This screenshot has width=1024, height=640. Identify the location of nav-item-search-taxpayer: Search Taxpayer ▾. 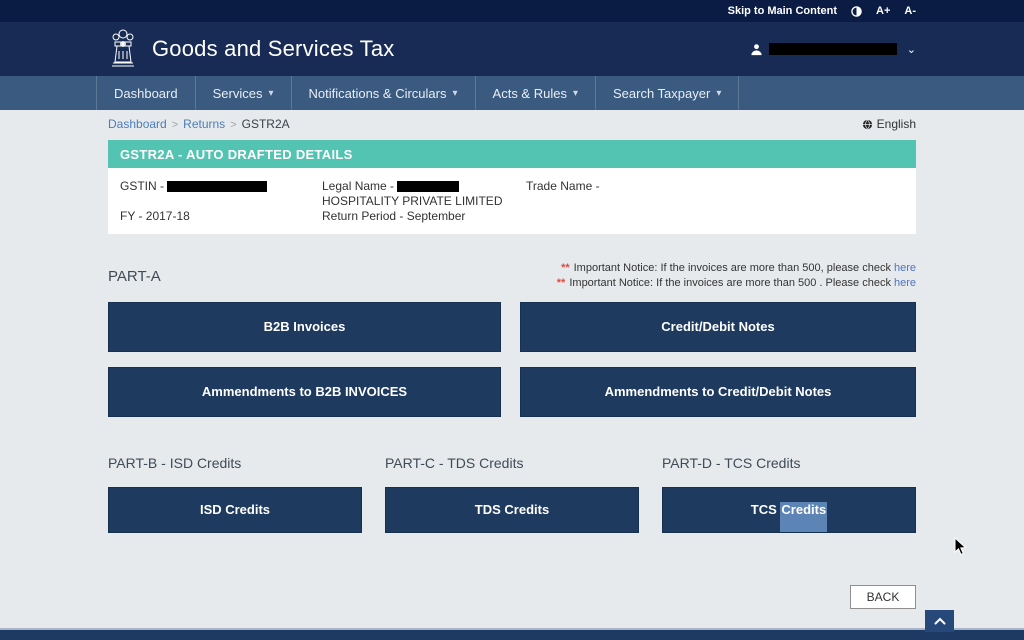
(668, 93).